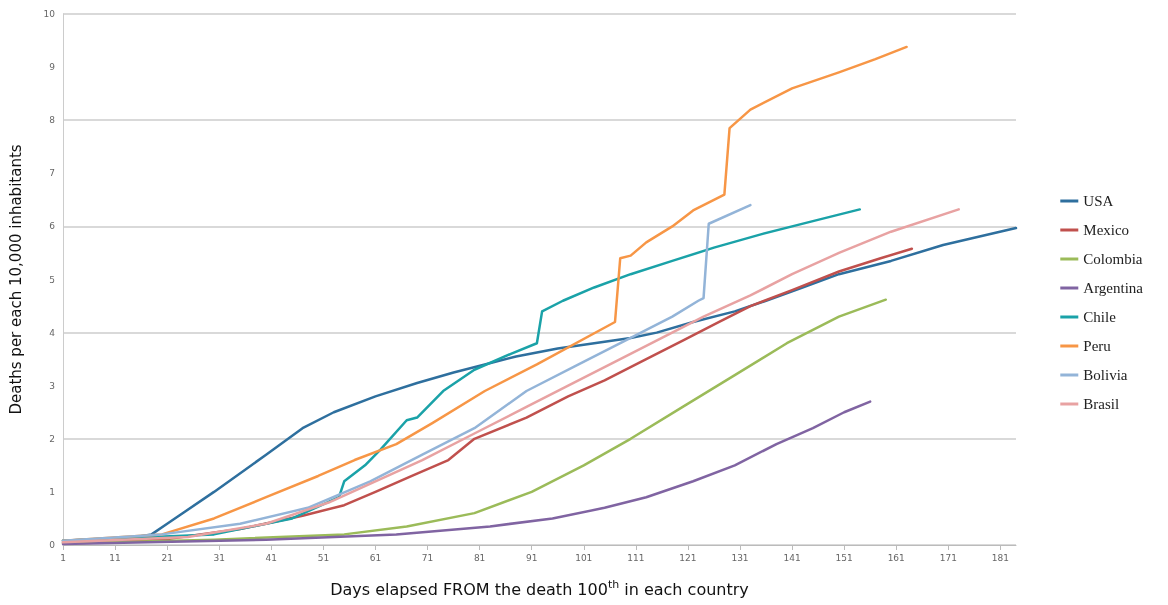 This screenshot has width=1168, height=605. I want to click on legend-label: Chile, so click(1100, 317).